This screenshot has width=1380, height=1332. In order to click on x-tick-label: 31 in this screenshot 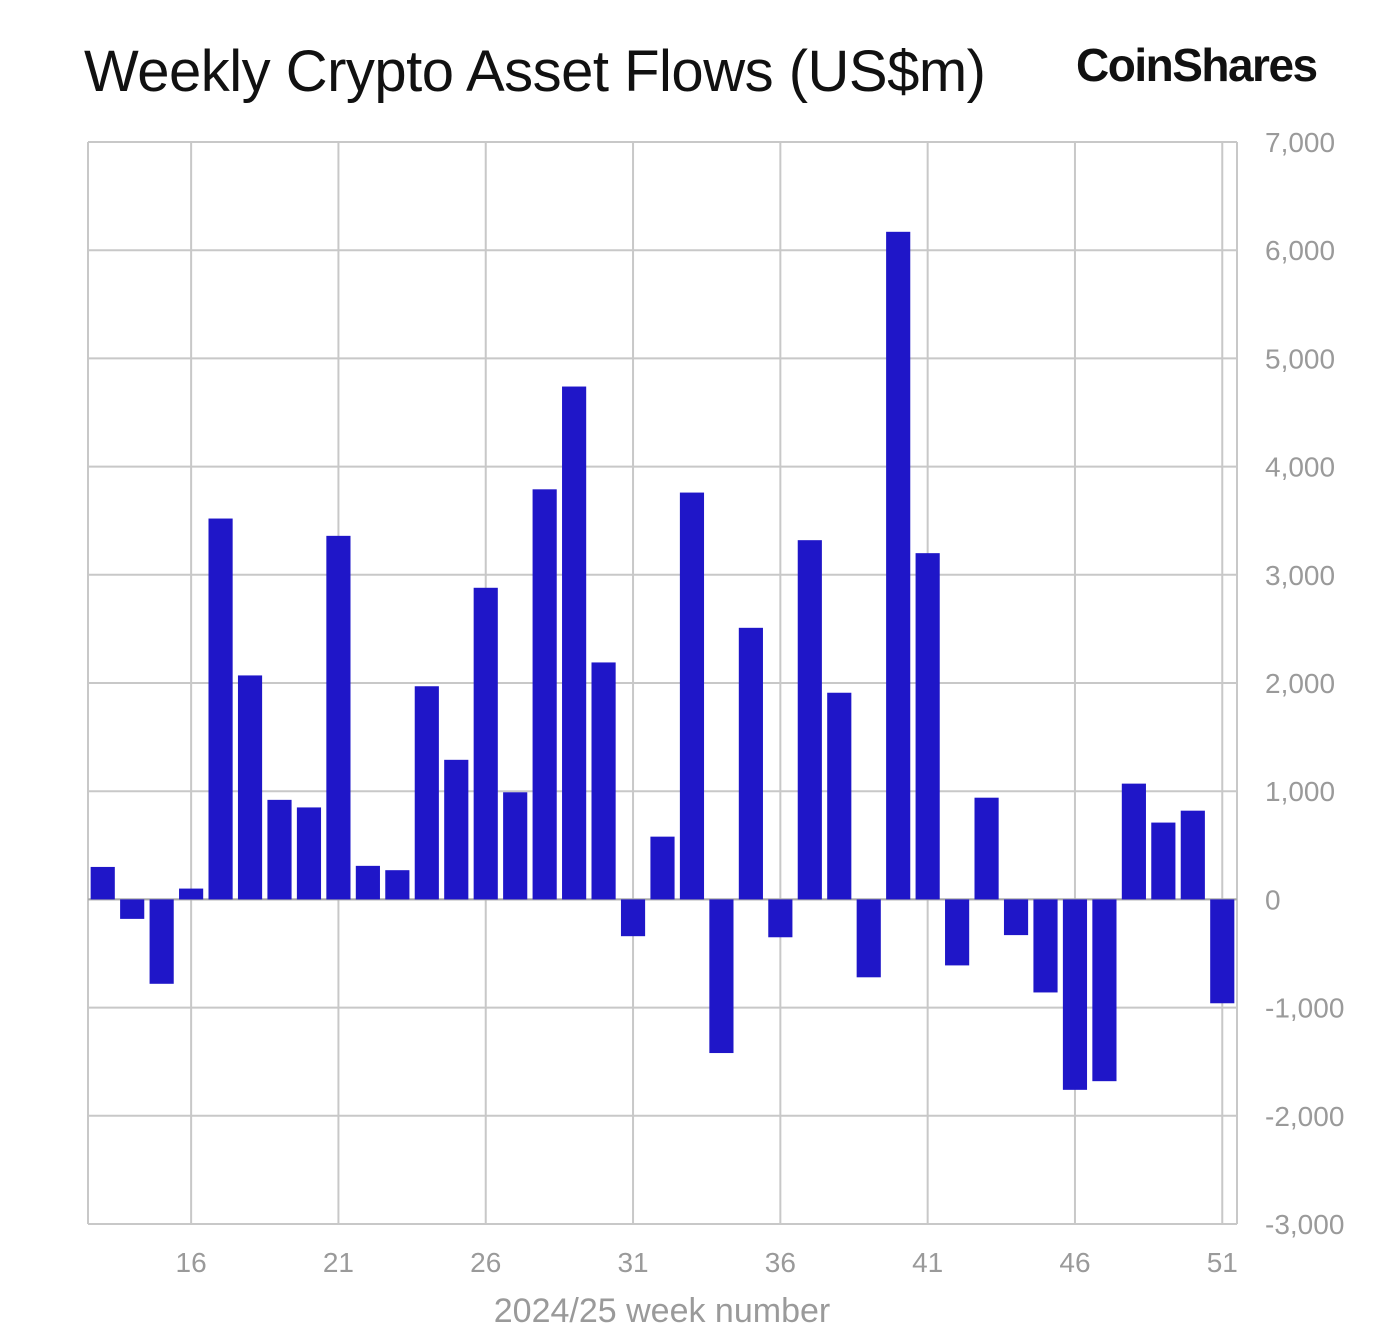, I will do `click(632, 1262)`.